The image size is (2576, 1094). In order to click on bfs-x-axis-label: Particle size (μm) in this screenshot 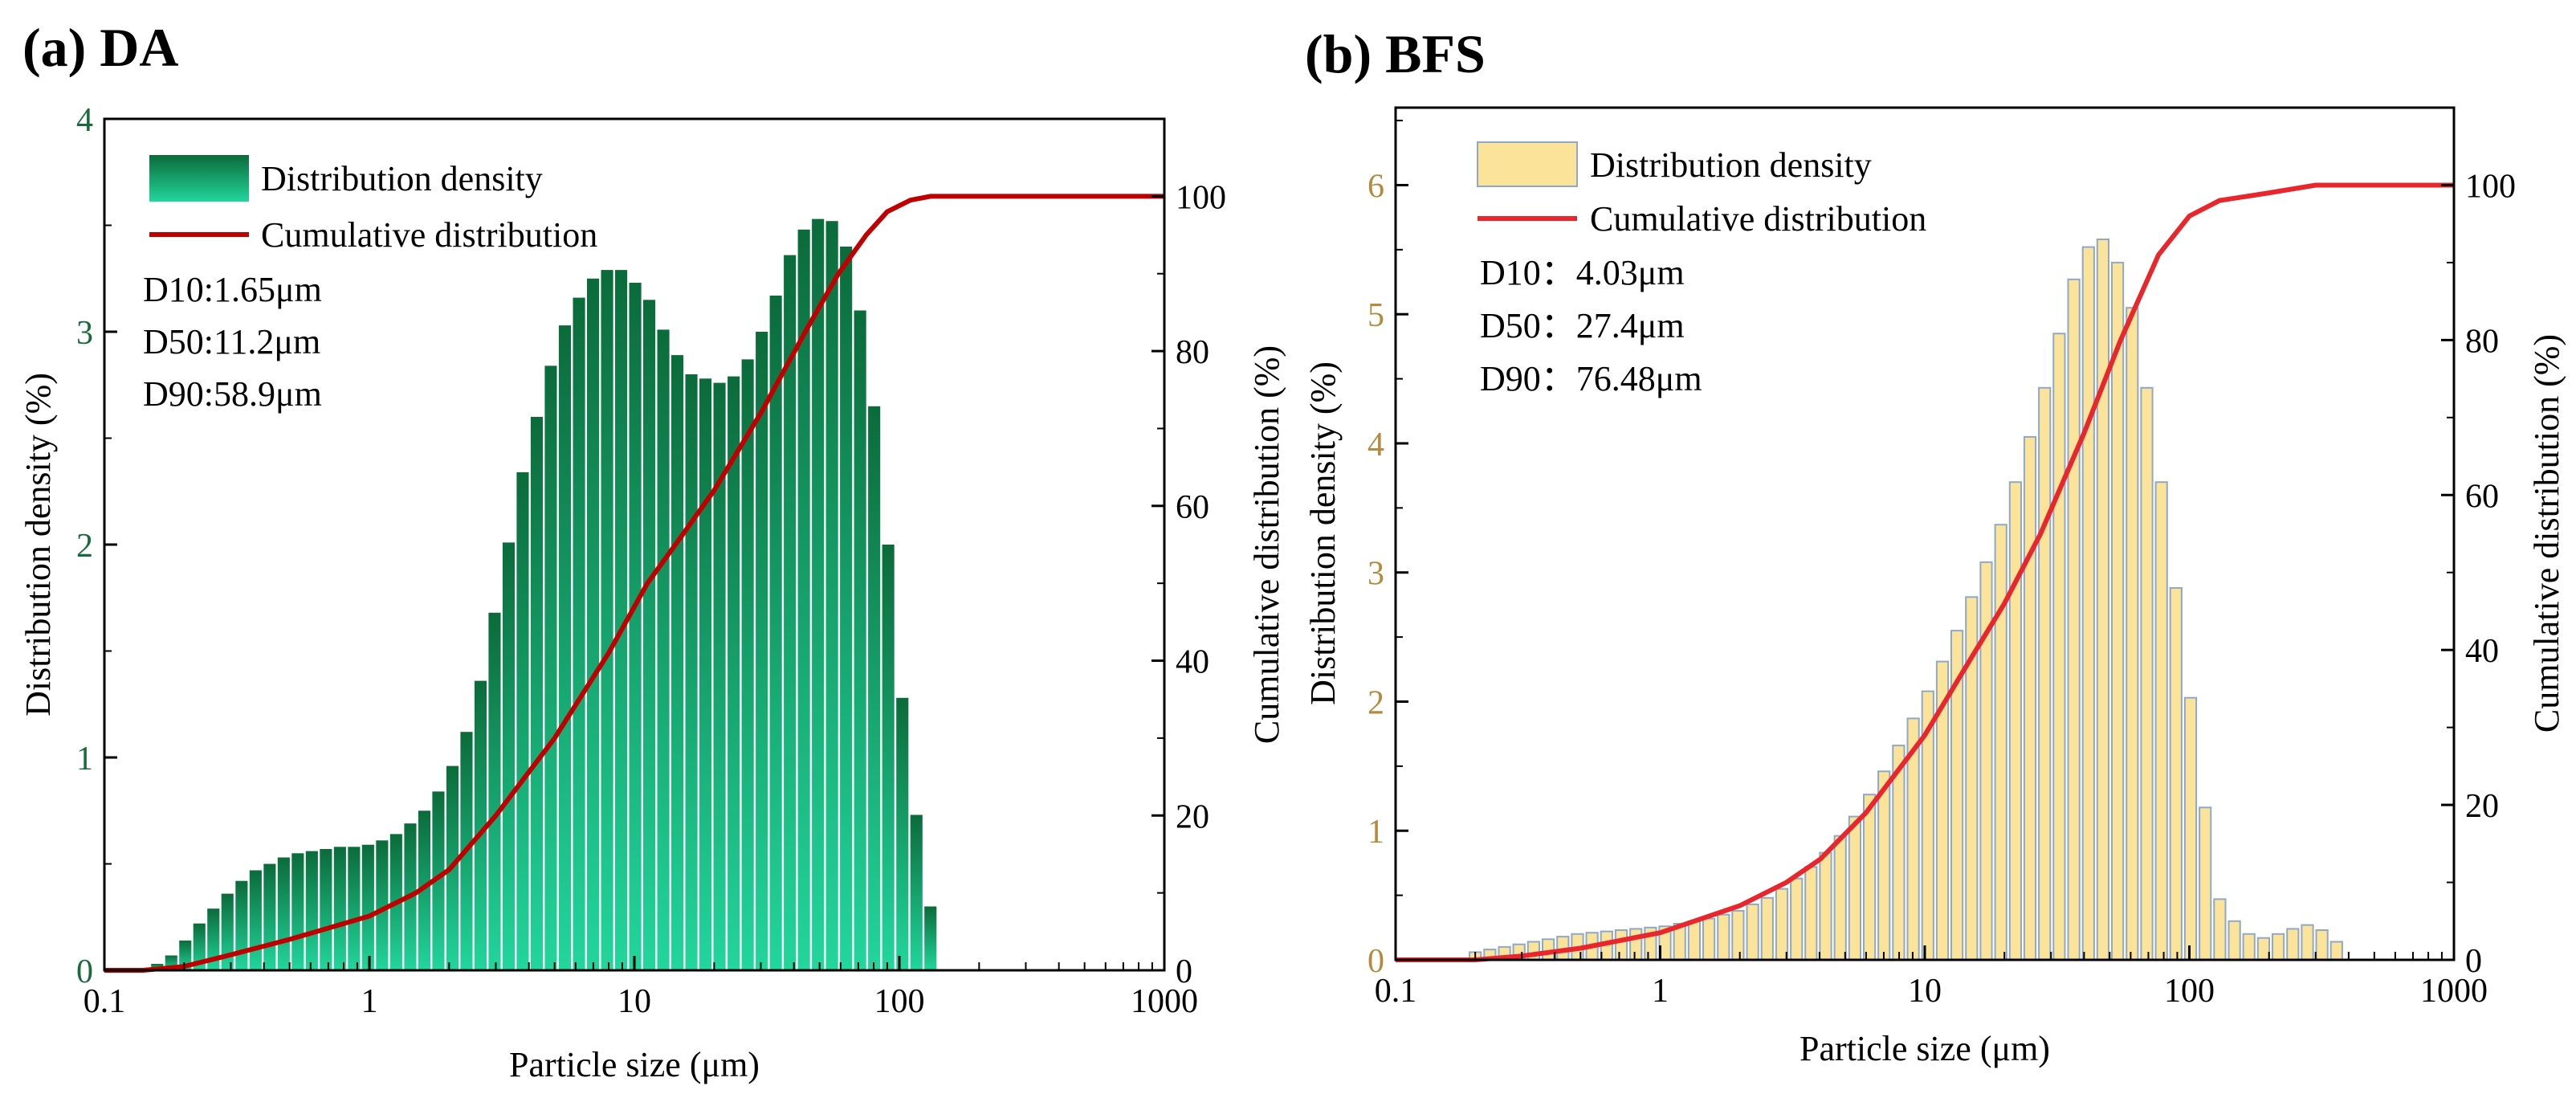, I will do `click(1925, 1049)`.